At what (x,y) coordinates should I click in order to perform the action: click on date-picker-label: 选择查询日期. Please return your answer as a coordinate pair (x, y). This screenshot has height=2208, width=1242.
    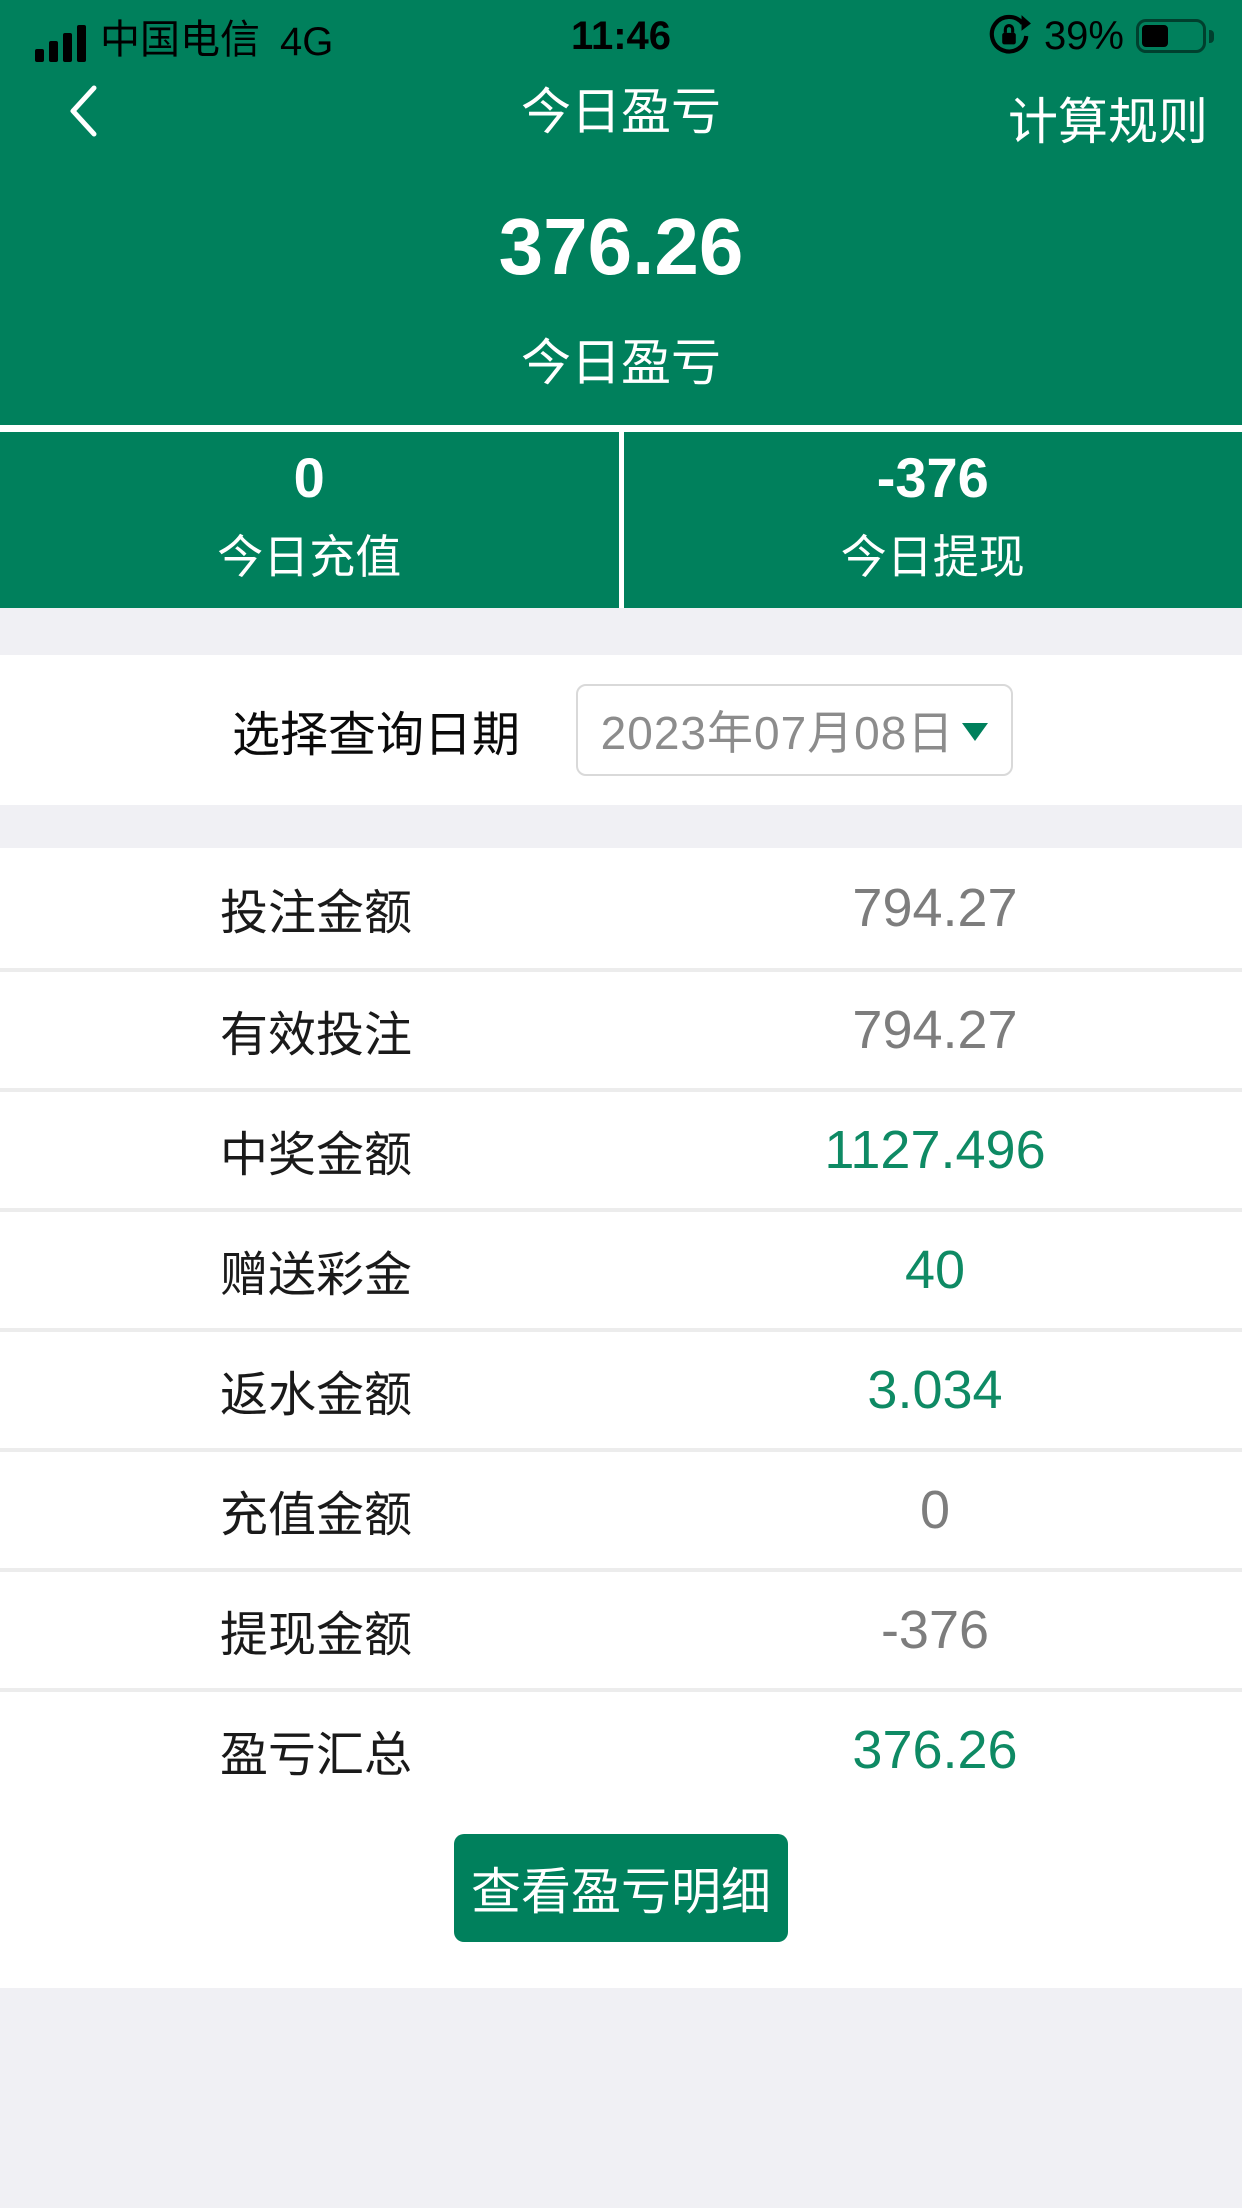
    Looking at the image, I should click on (376, 735).